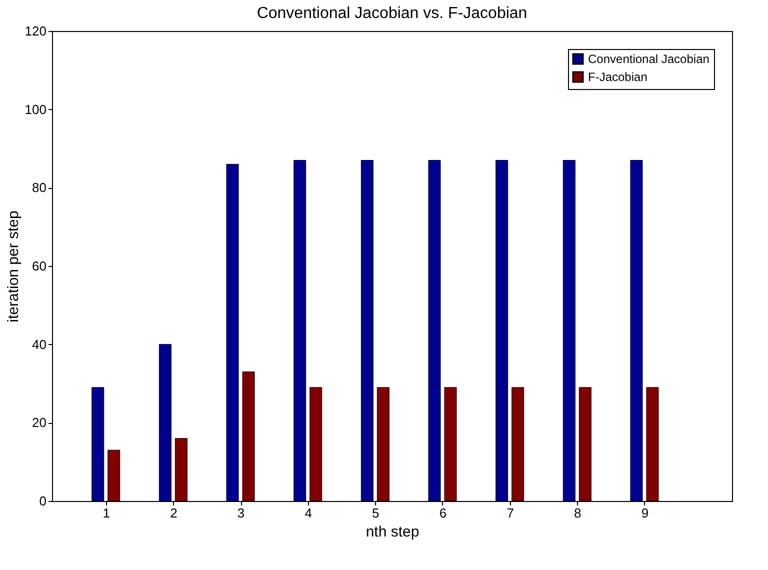 This screenshot has height=570, width=768. What do you see at coordinates (42, 501) in the screenshot?
I see `y-tick-label: 0` at bounding box center [42, 501].